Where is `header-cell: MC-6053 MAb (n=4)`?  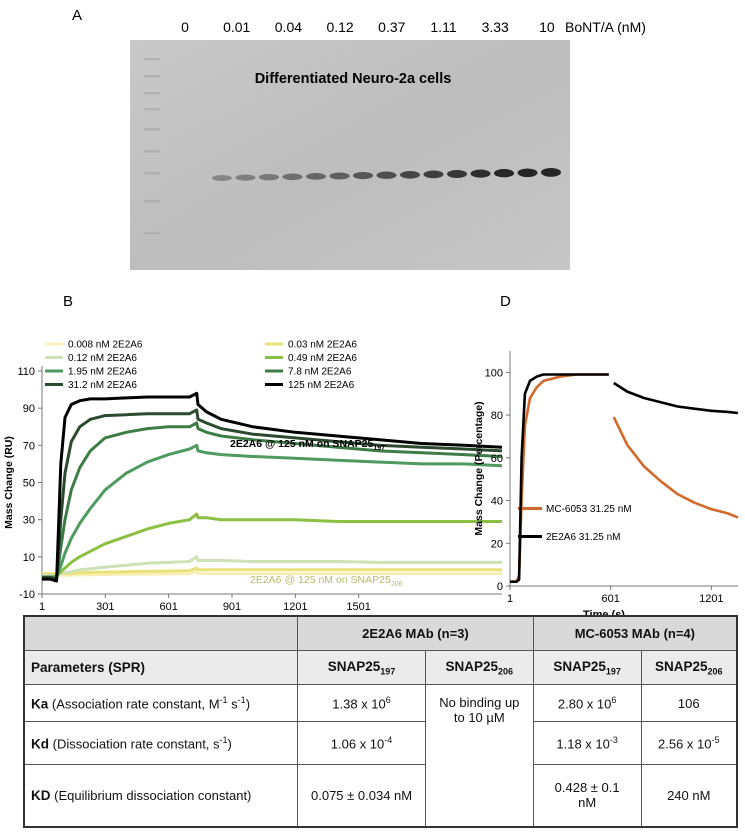
header-cell: MC-6053 MAb (n=4) is located at coordinates (635, 633).